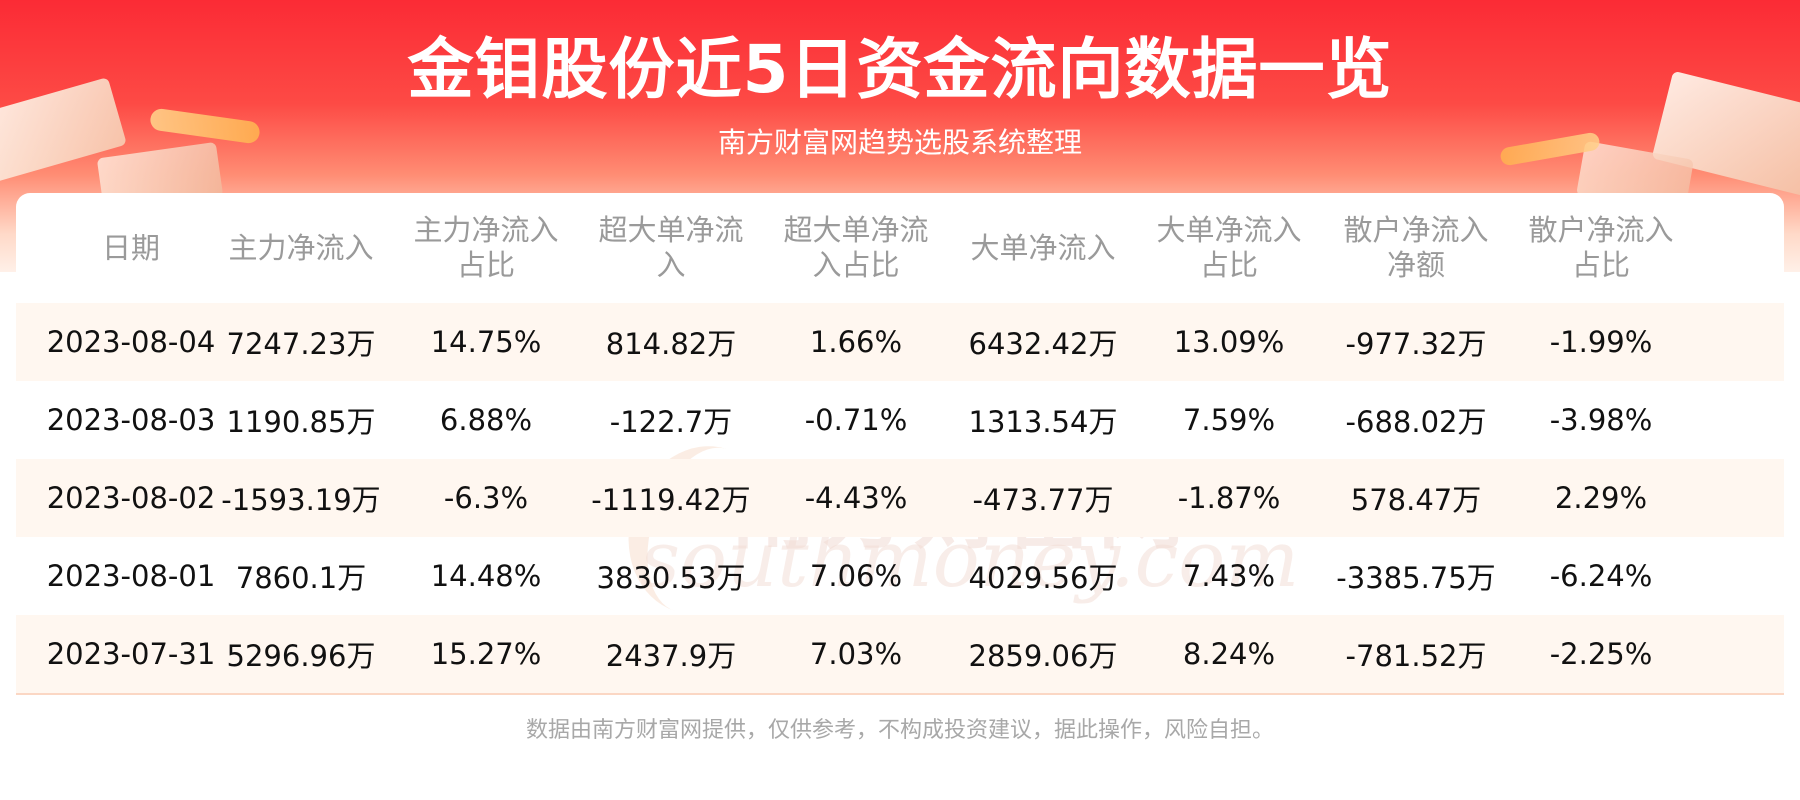 Image resolution: width=1800 pixels, height=800 pixels. Describe the element at coordinates (671, 656) in the screenshot. I see `table-cell: 2437.9万` at that location.